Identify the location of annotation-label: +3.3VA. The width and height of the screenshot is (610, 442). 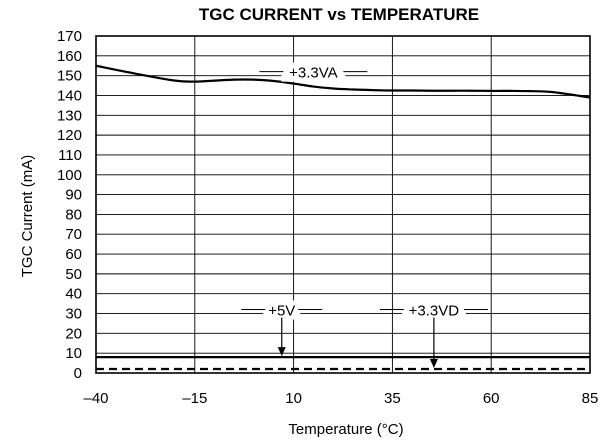
(313, 73).